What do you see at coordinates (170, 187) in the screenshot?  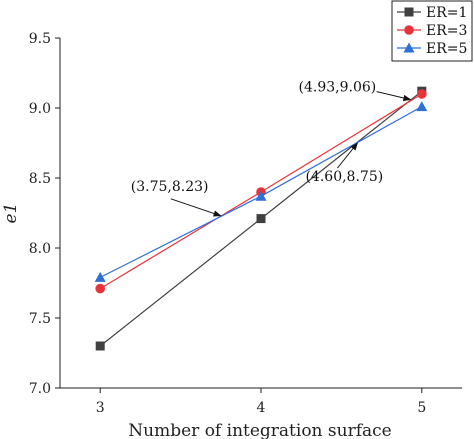 I see `annotation-label: (3.75,8.23)` at bounding box center [170, 187].